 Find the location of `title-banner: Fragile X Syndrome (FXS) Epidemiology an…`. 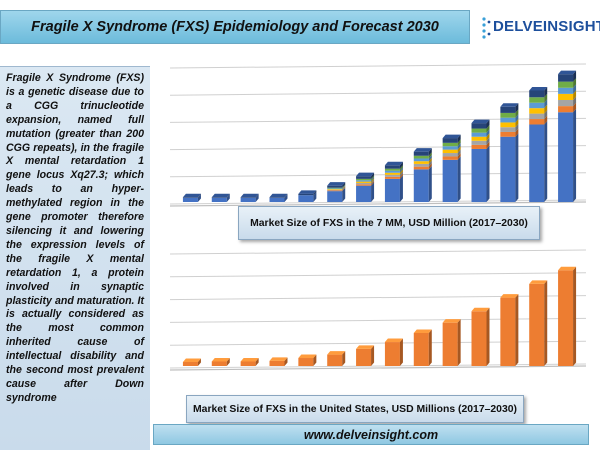

title-banner: Fragile X Syndrome (FXS) Epidemiology an… is located at coordinates (235, 27).